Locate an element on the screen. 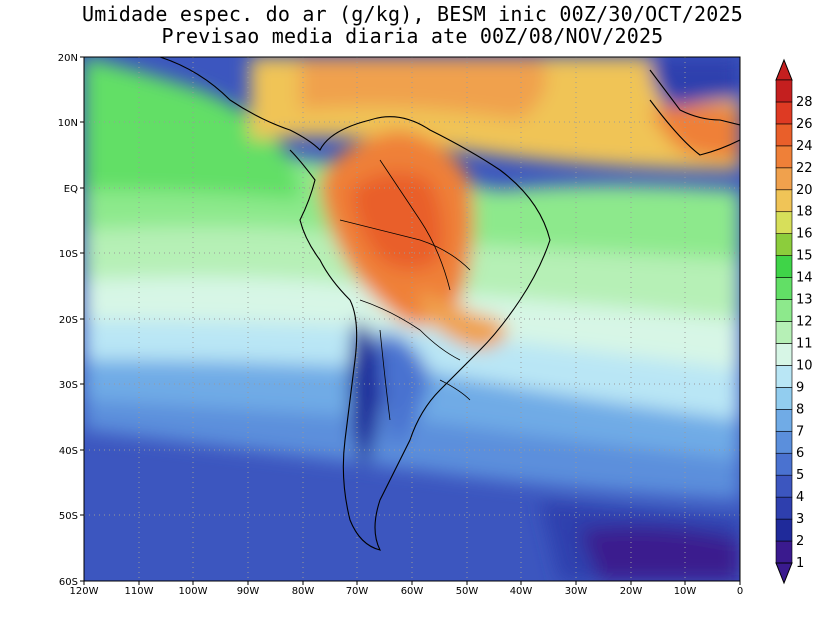 The width and height of the screenshot is (825, 637). colorbar-label: 10 is located at coordinates (804, 365).